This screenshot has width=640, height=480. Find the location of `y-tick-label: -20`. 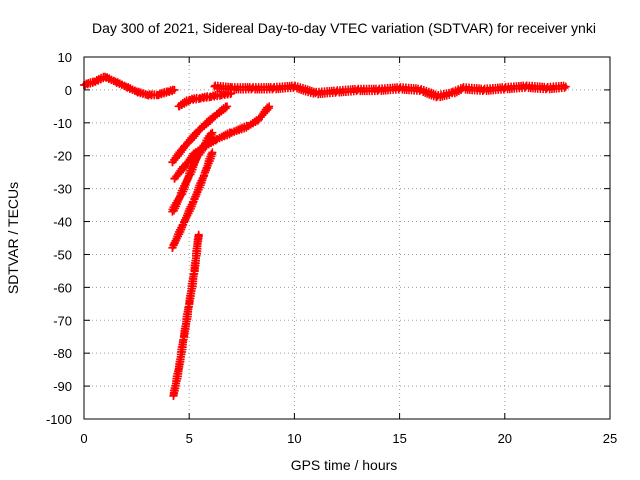

y-tick-label: -20 is located at coordinates (62, 156).